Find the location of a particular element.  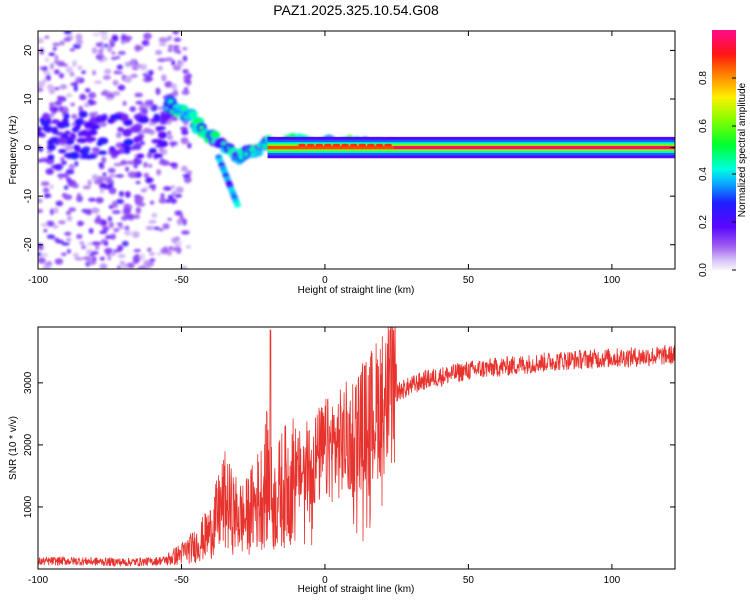

spectrogram-x-label: Height of straight line (km) is located at coordinates (356, 290).